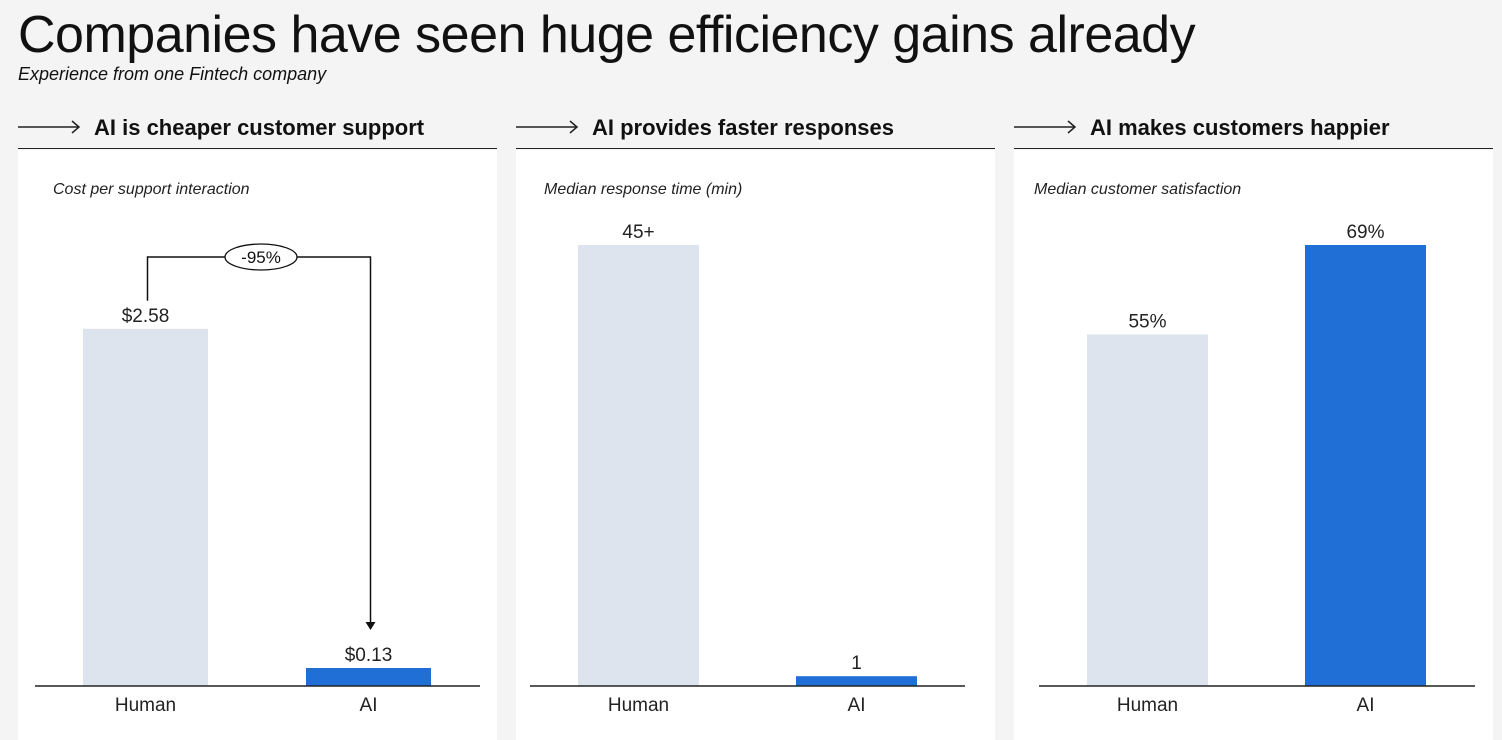  Describe the element at coordinates (369, 655) in the screenshot. I see `data-label: $0.13` at that location.